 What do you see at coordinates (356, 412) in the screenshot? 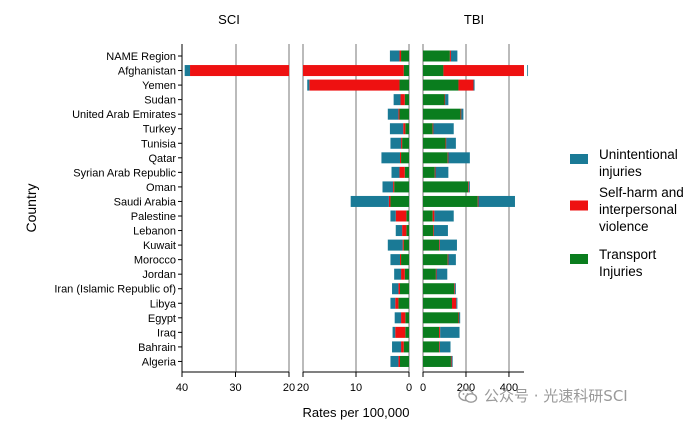
I see `x-axis-label: Rates per 100,000` at bounding box center [356, 412].